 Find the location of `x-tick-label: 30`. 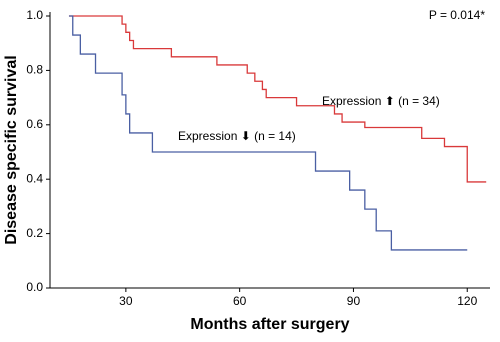

x-tick-label: 30 is located at coordinates (126, 301).